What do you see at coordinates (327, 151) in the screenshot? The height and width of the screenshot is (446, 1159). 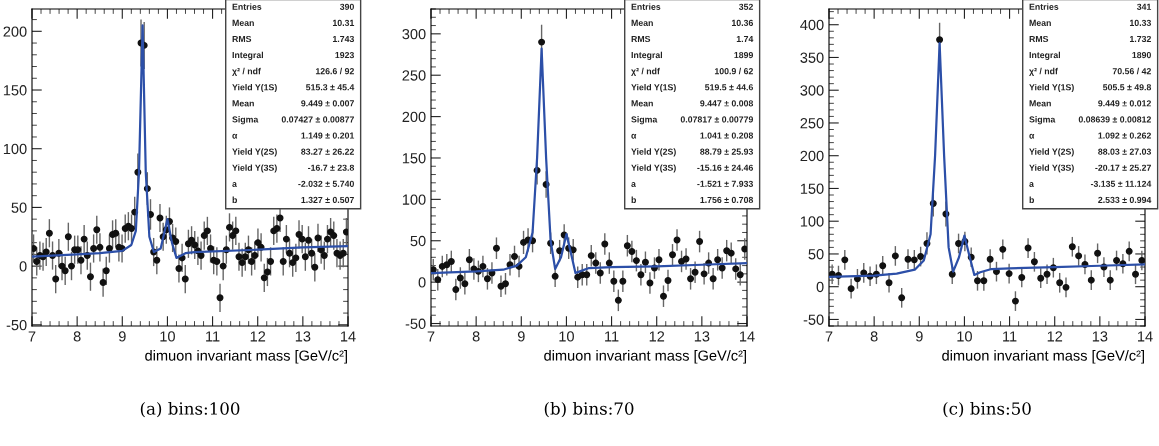 I see `annotation: 83.27 ± 26.22` at bounding box center [327, 151].